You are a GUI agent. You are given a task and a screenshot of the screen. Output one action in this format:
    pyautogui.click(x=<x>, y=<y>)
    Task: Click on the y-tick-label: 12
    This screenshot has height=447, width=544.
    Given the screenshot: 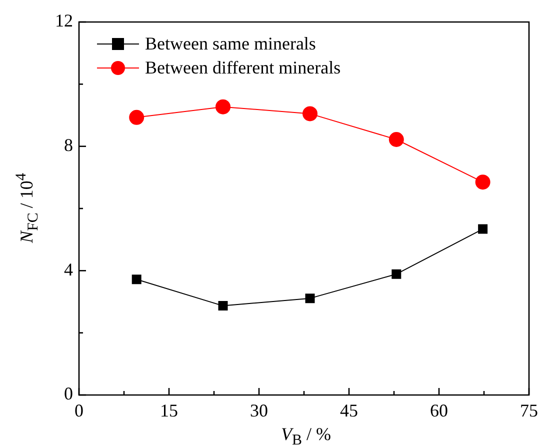 What is the action you would take?
    pyautogui.click(x=64, y=20)
    